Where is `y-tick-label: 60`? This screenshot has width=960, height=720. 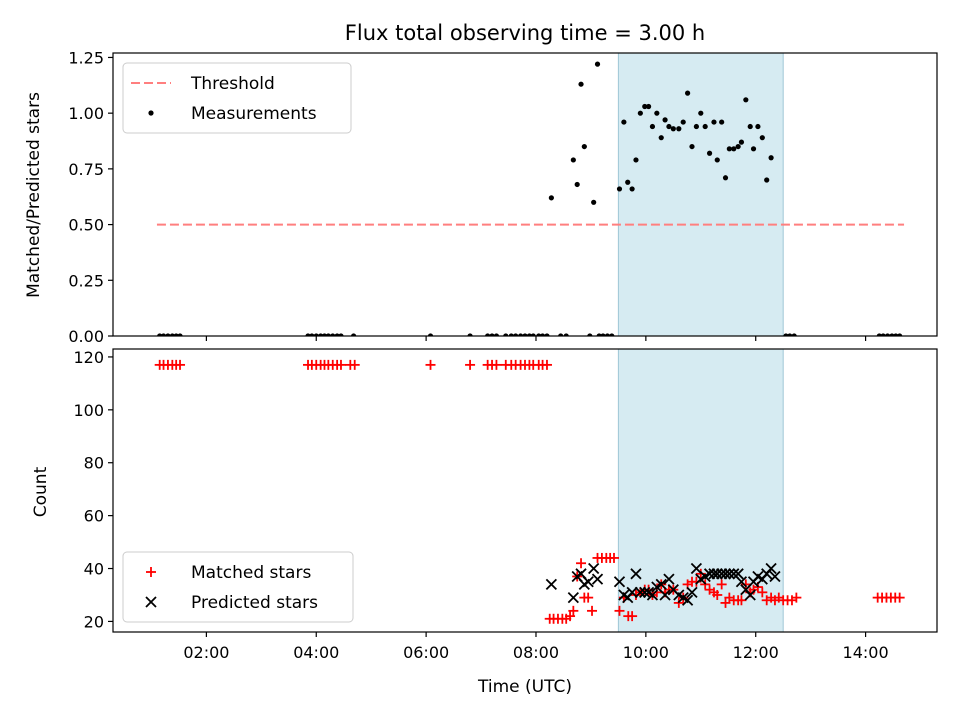 y-tick-label: 60 is located at coordinates (94, 516).